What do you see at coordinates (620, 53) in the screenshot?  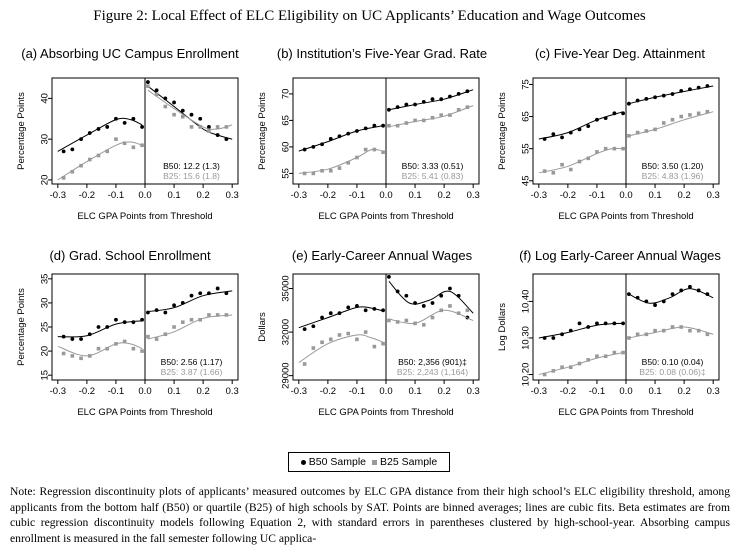 I see `chart-title: (c) Five-Year Deg. Attainment` at bounding box center [620, 53].